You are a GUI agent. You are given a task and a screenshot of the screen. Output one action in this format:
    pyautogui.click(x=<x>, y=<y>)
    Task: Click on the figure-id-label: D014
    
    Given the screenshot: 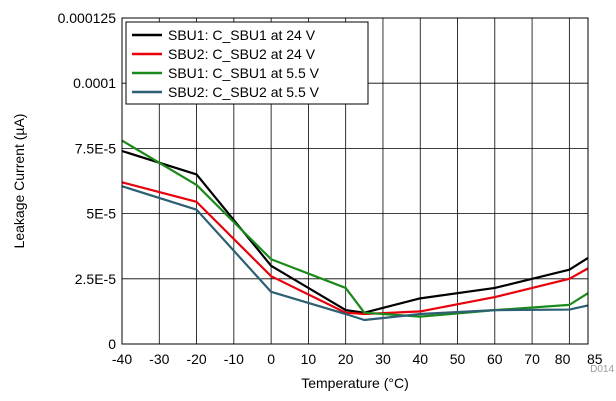 What is the action you would take?
    pyautogui.click(x=602, y=369)
    